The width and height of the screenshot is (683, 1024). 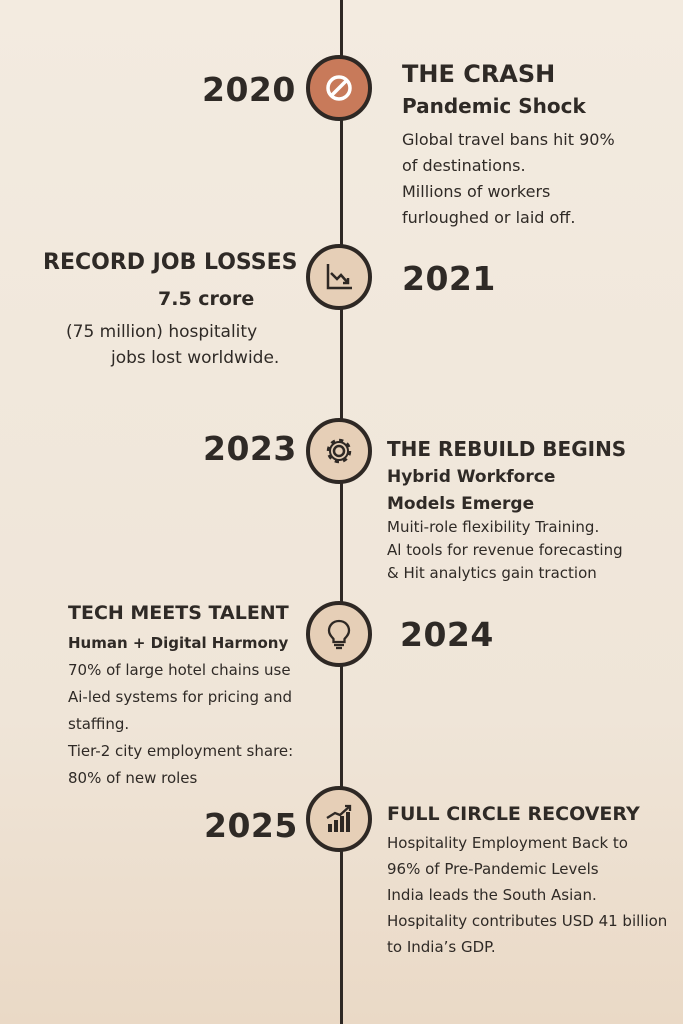 What do you see at coordinates (206, 299) in the screenshot?
I see `milestone-subtitle-2021: 7.5 crore` at bounding box center [206, 299].